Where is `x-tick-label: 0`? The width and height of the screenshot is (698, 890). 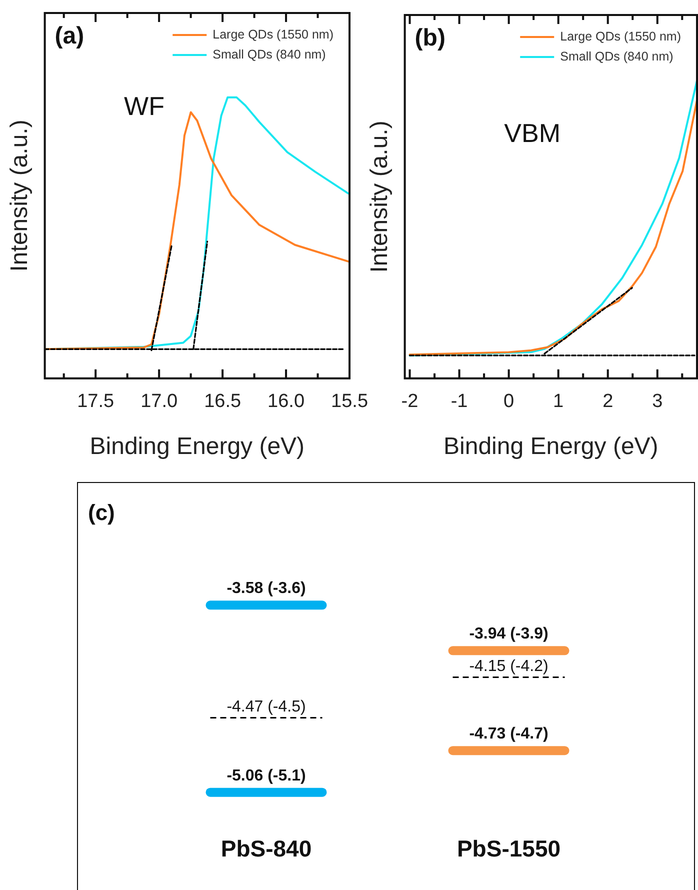 x-tick-label: 0 is located at coordinates (509, 401).